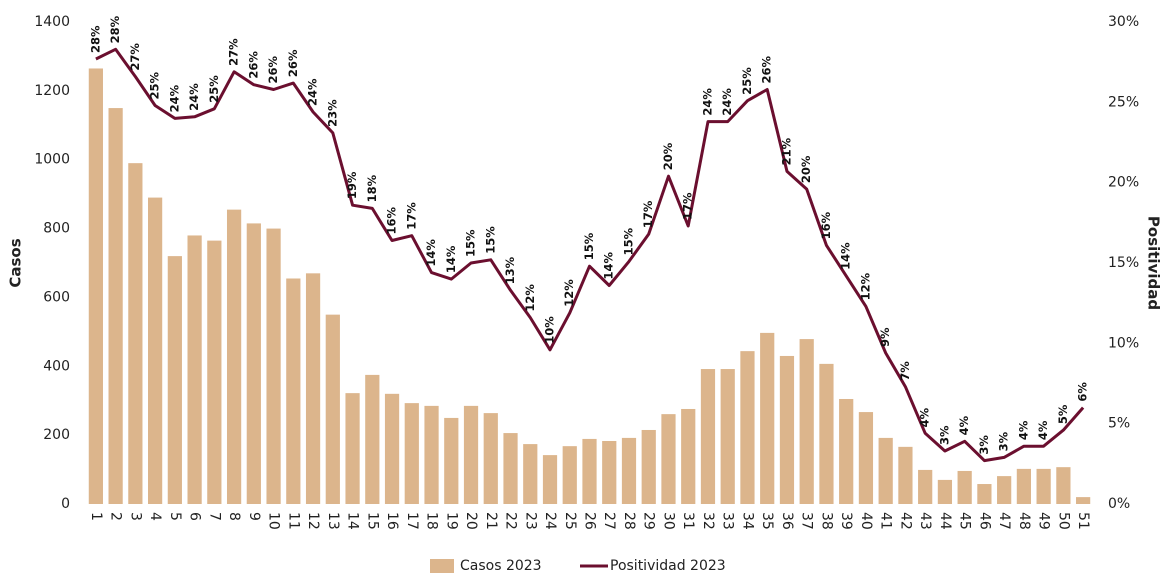 The height and width of the screenshot is (575, 1163). What do you see at coordinates (432, 521) in the screenshot?
I see `x-tick-label: 18` at bounding box center [432, 521].